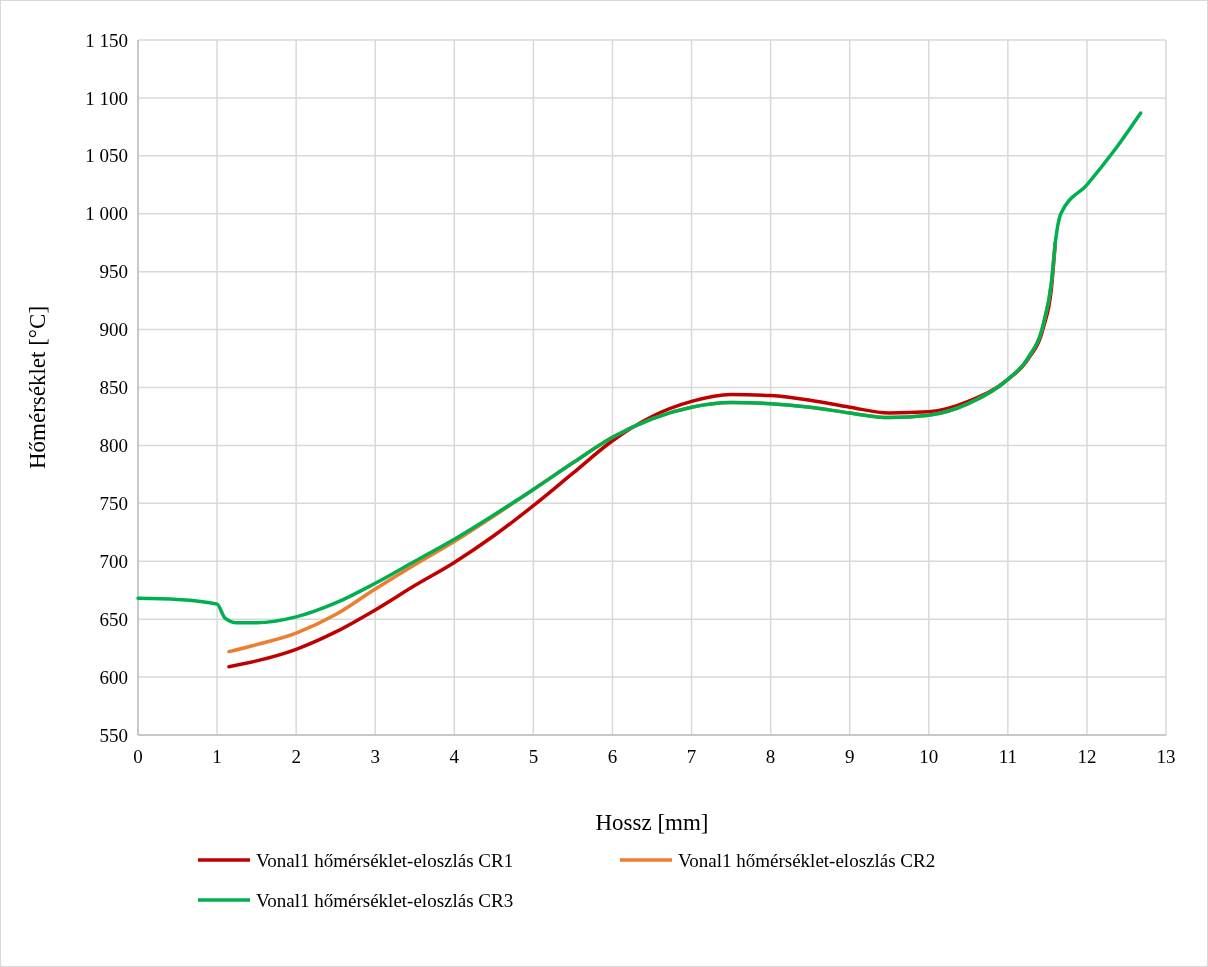  I want to click on x-tick-label: 9, so click(849, 756).